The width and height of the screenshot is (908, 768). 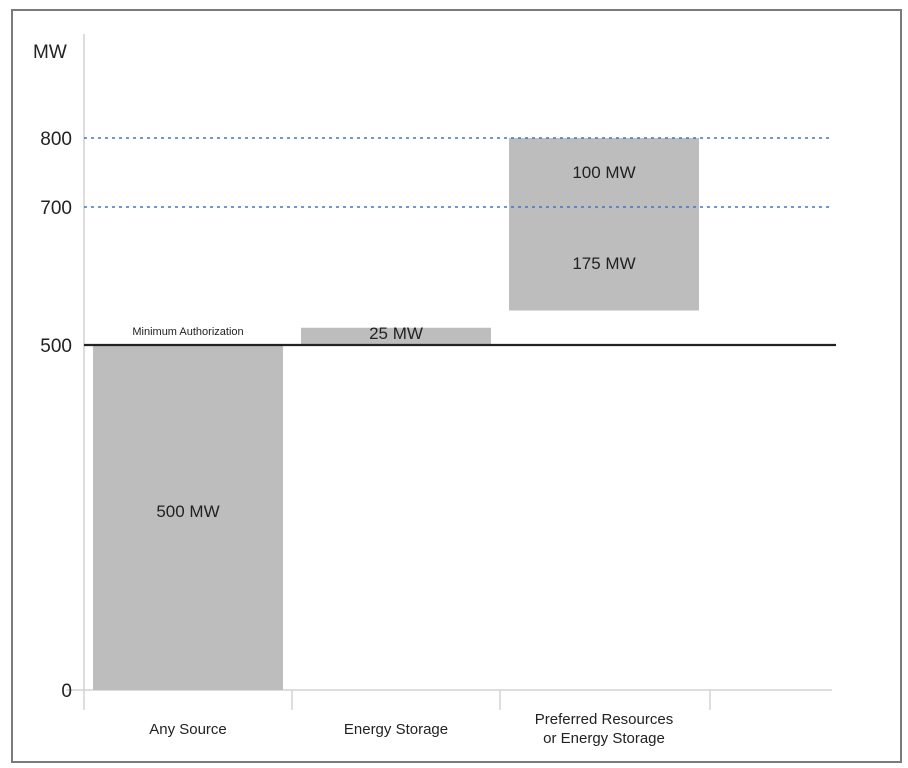 I want to click on bar-3-upper-value-label: 100 MW, so click(x=603, y=172).